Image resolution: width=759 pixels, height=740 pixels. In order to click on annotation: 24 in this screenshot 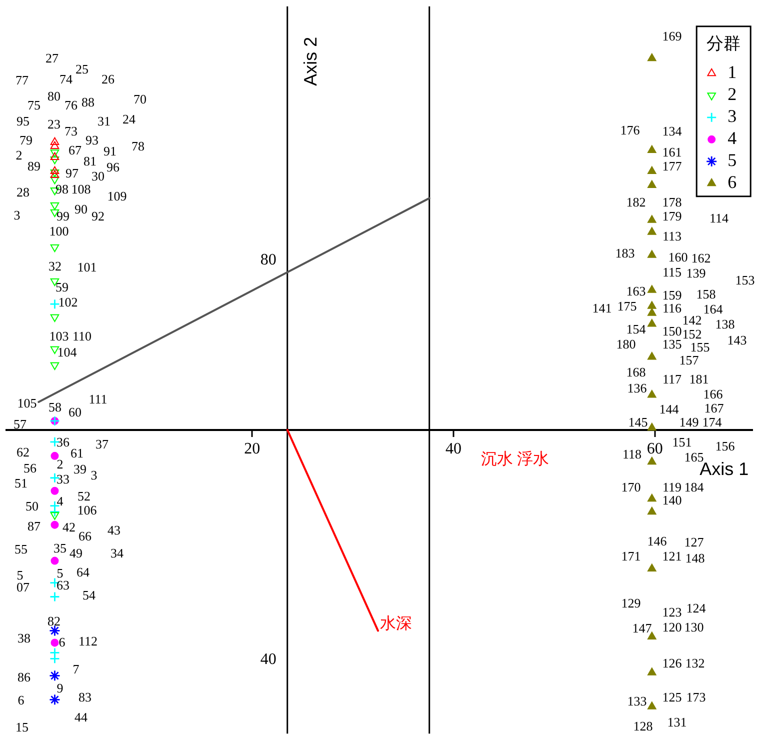, I will do `click(129, 118)`.